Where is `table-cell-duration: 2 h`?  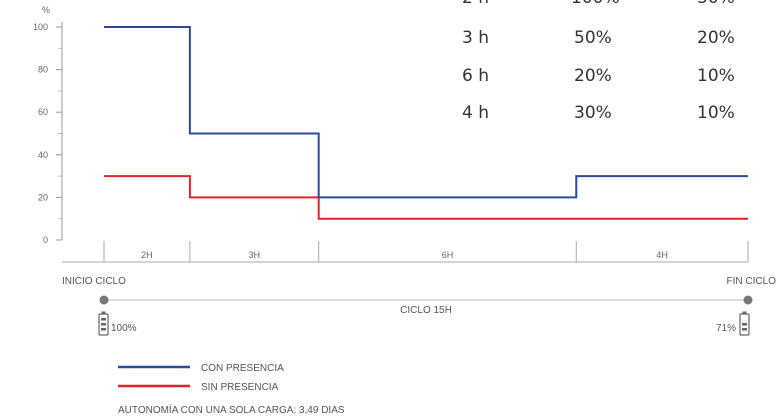
table-cell-duration: 2 h is located at coordinates (475, 4).